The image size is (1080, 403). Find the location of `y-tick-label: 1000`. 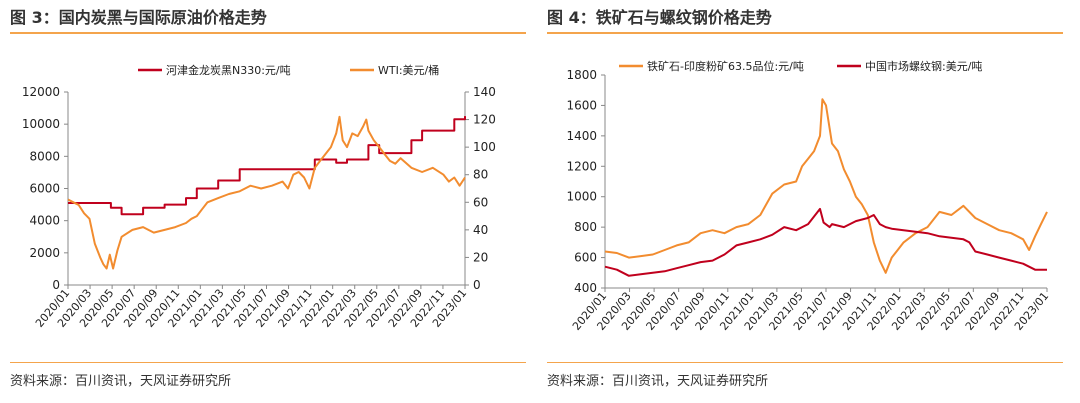

y-tick-label: 1000 is located at coordinates (581, 197).